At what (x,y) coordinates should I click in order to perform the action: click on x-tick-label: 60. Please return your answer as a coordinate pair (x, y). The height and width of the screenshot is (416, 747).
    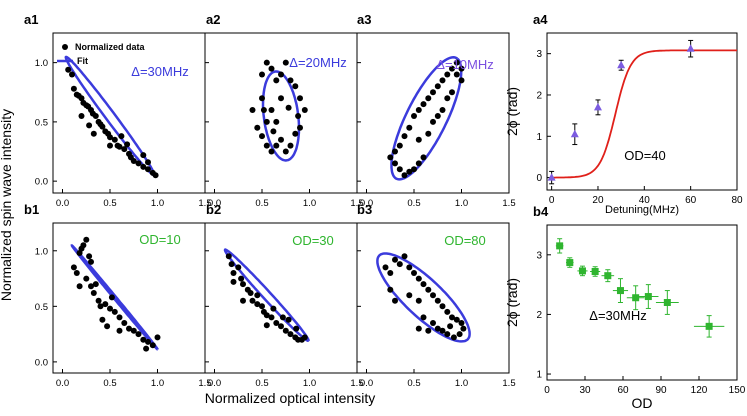
    Looking at the image, I should click on (623, 390).